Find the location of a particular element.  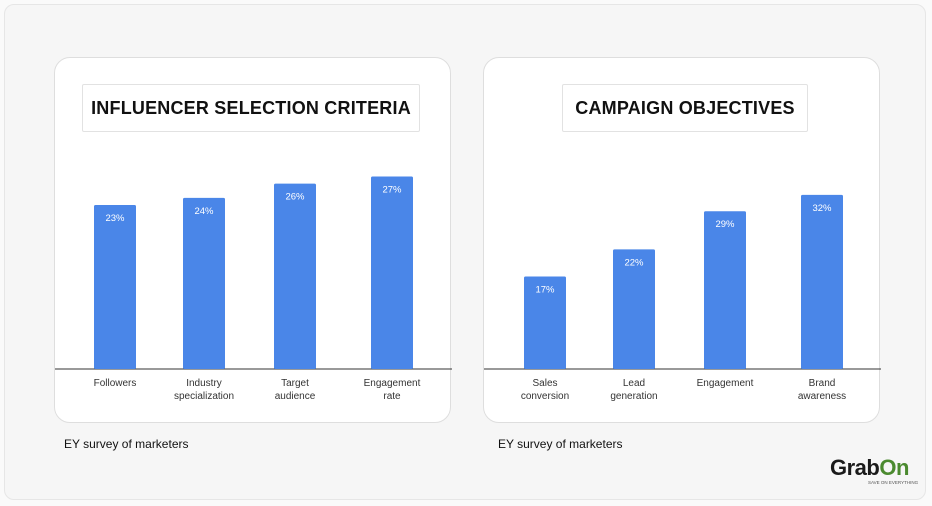

logo-text: Grab is located at coordinates (855, 467).